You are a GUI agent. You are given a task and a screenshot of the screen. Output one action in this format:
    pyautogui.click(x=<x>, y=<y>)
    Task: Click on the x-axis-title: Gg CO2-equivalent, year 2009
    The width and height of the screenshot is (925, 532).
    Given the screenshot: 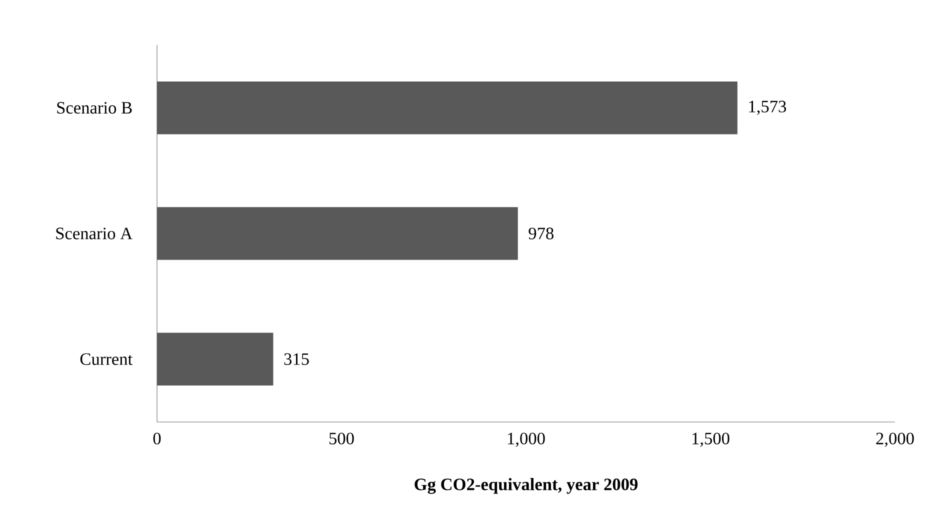 What is the action you would take?
    pyautogui.click(x=526, y=486)
    